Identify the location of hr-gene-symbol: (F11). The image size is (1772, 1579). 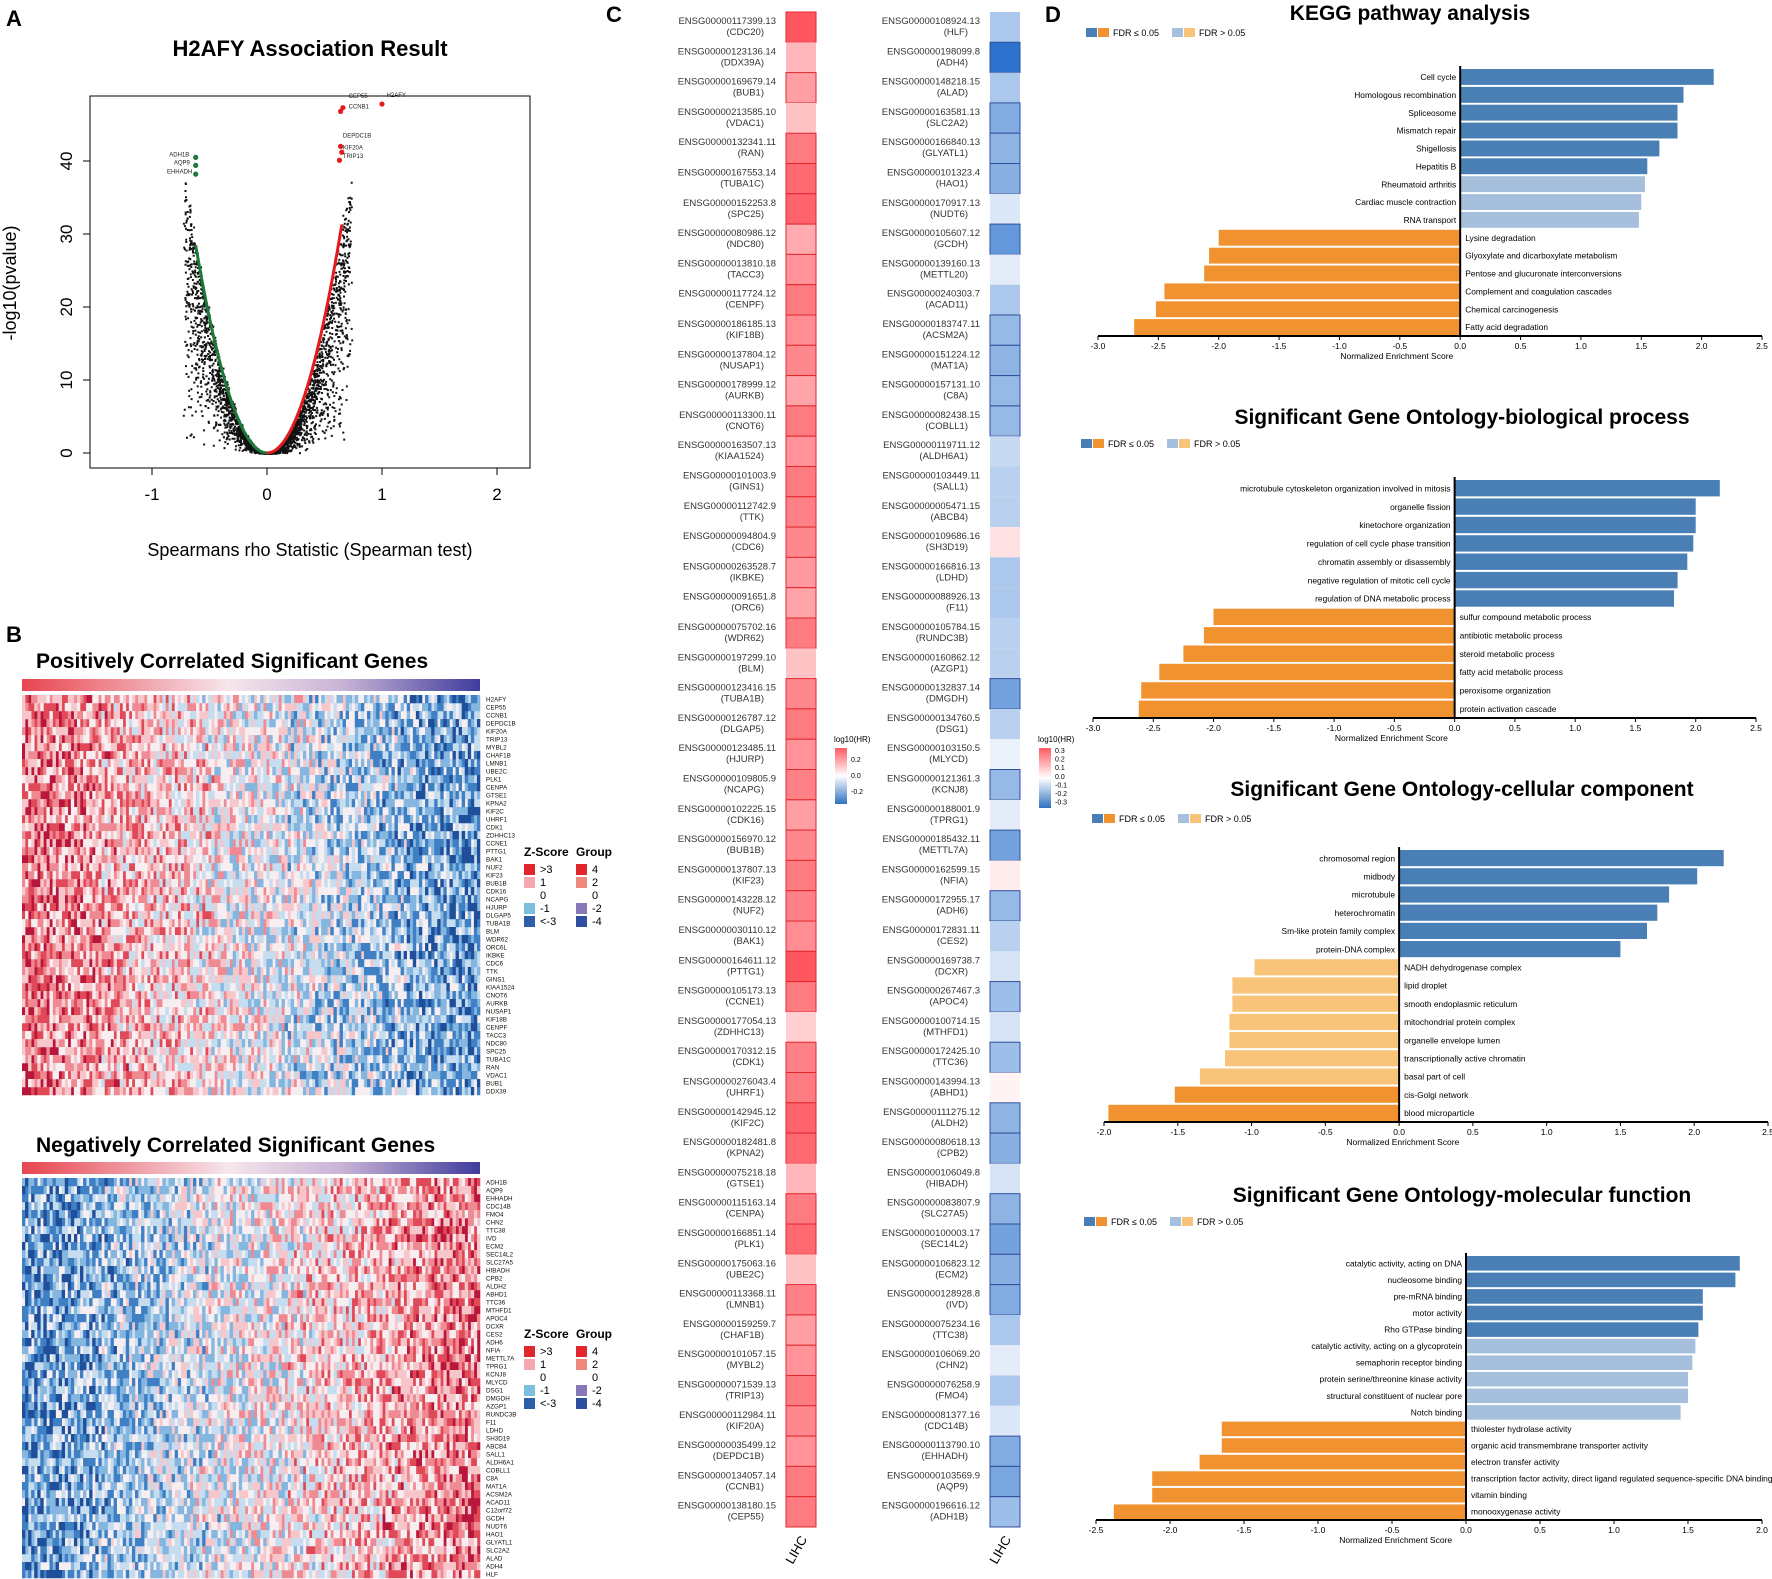
(957, 608).